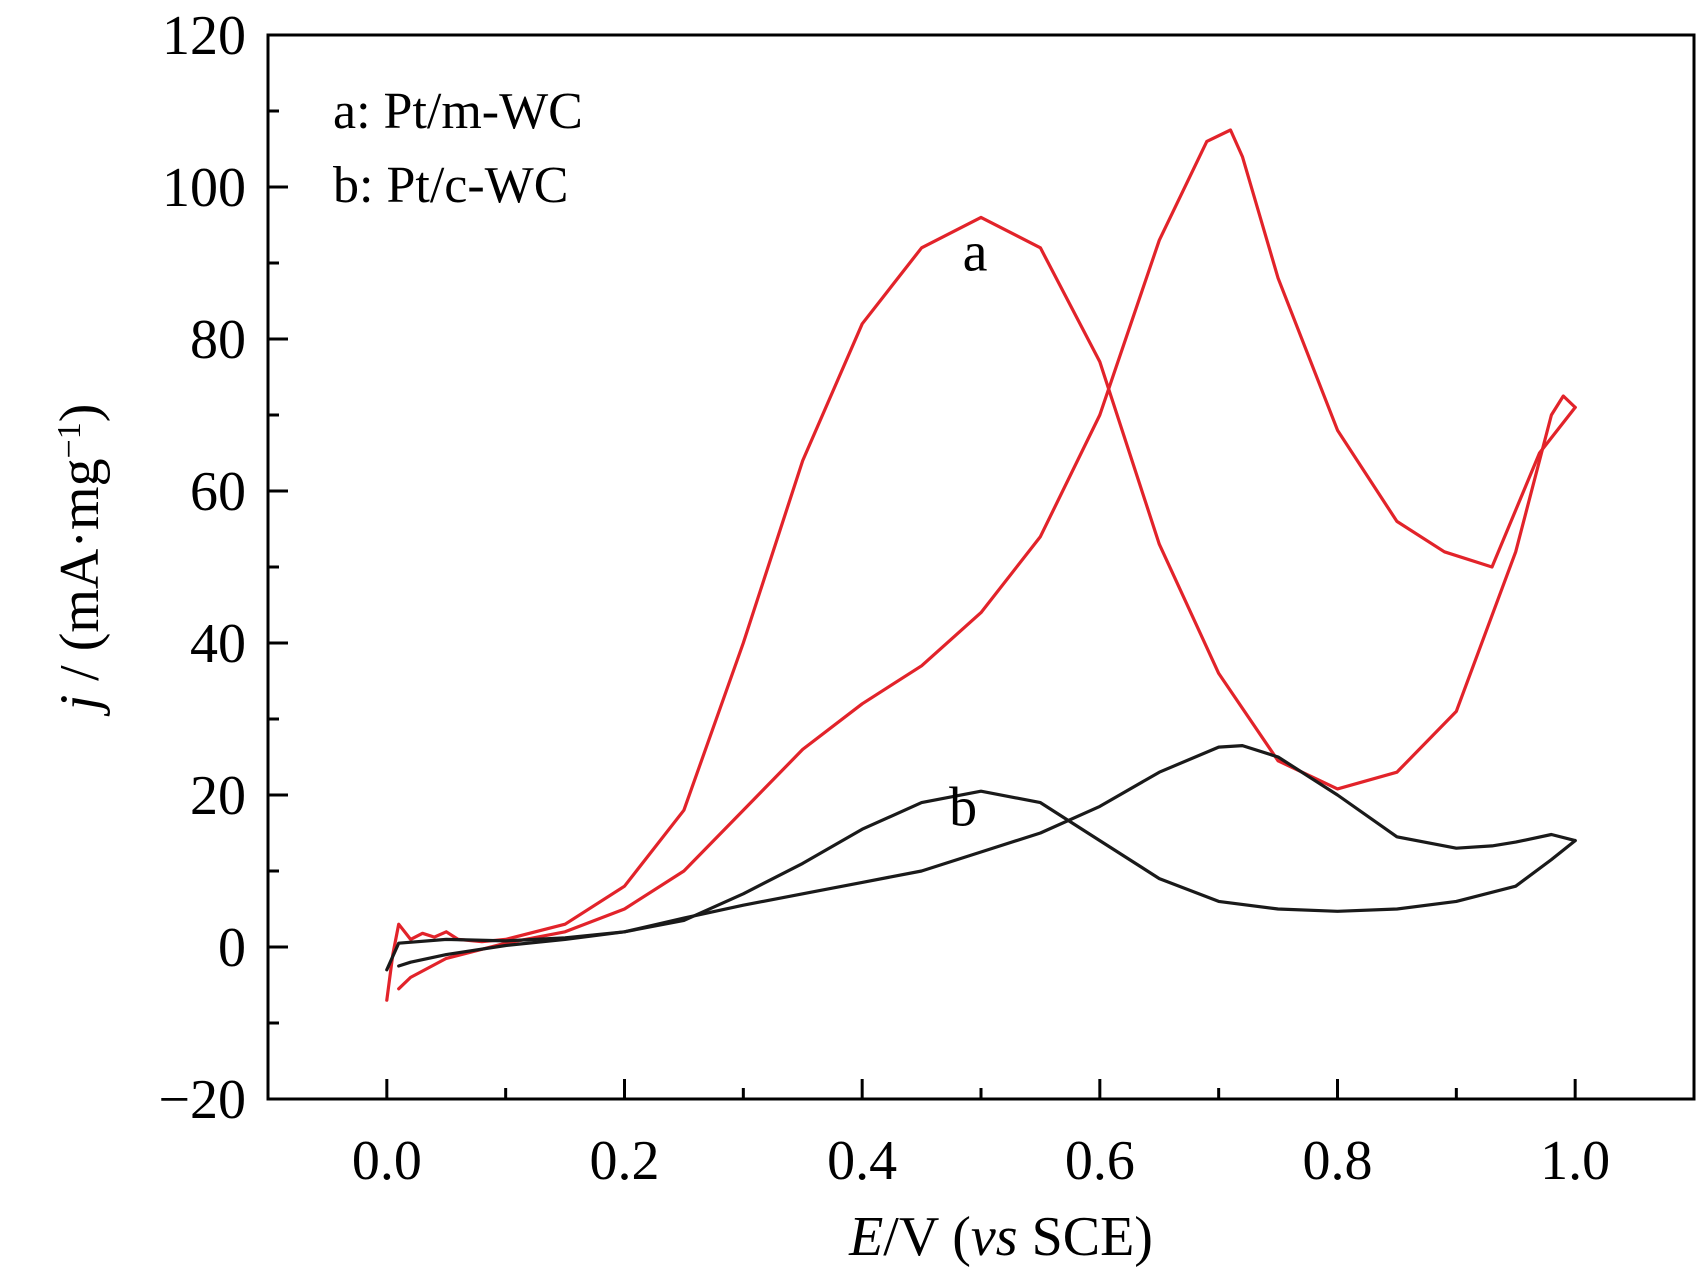 Image resolution: width=1697 pixels, height=1274 pixels. Describe the element at coordinates (975, 253) in the screenshot. I see `curve-label-a: a` at that location.